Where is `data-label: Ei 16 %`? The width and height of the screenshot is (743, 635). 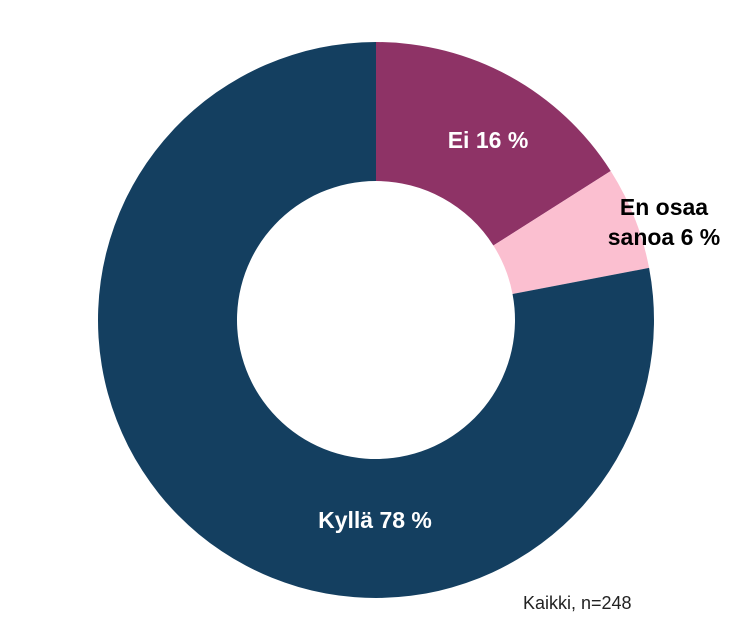 data-label: Ei 16 % is located at coordinates (488, 140).